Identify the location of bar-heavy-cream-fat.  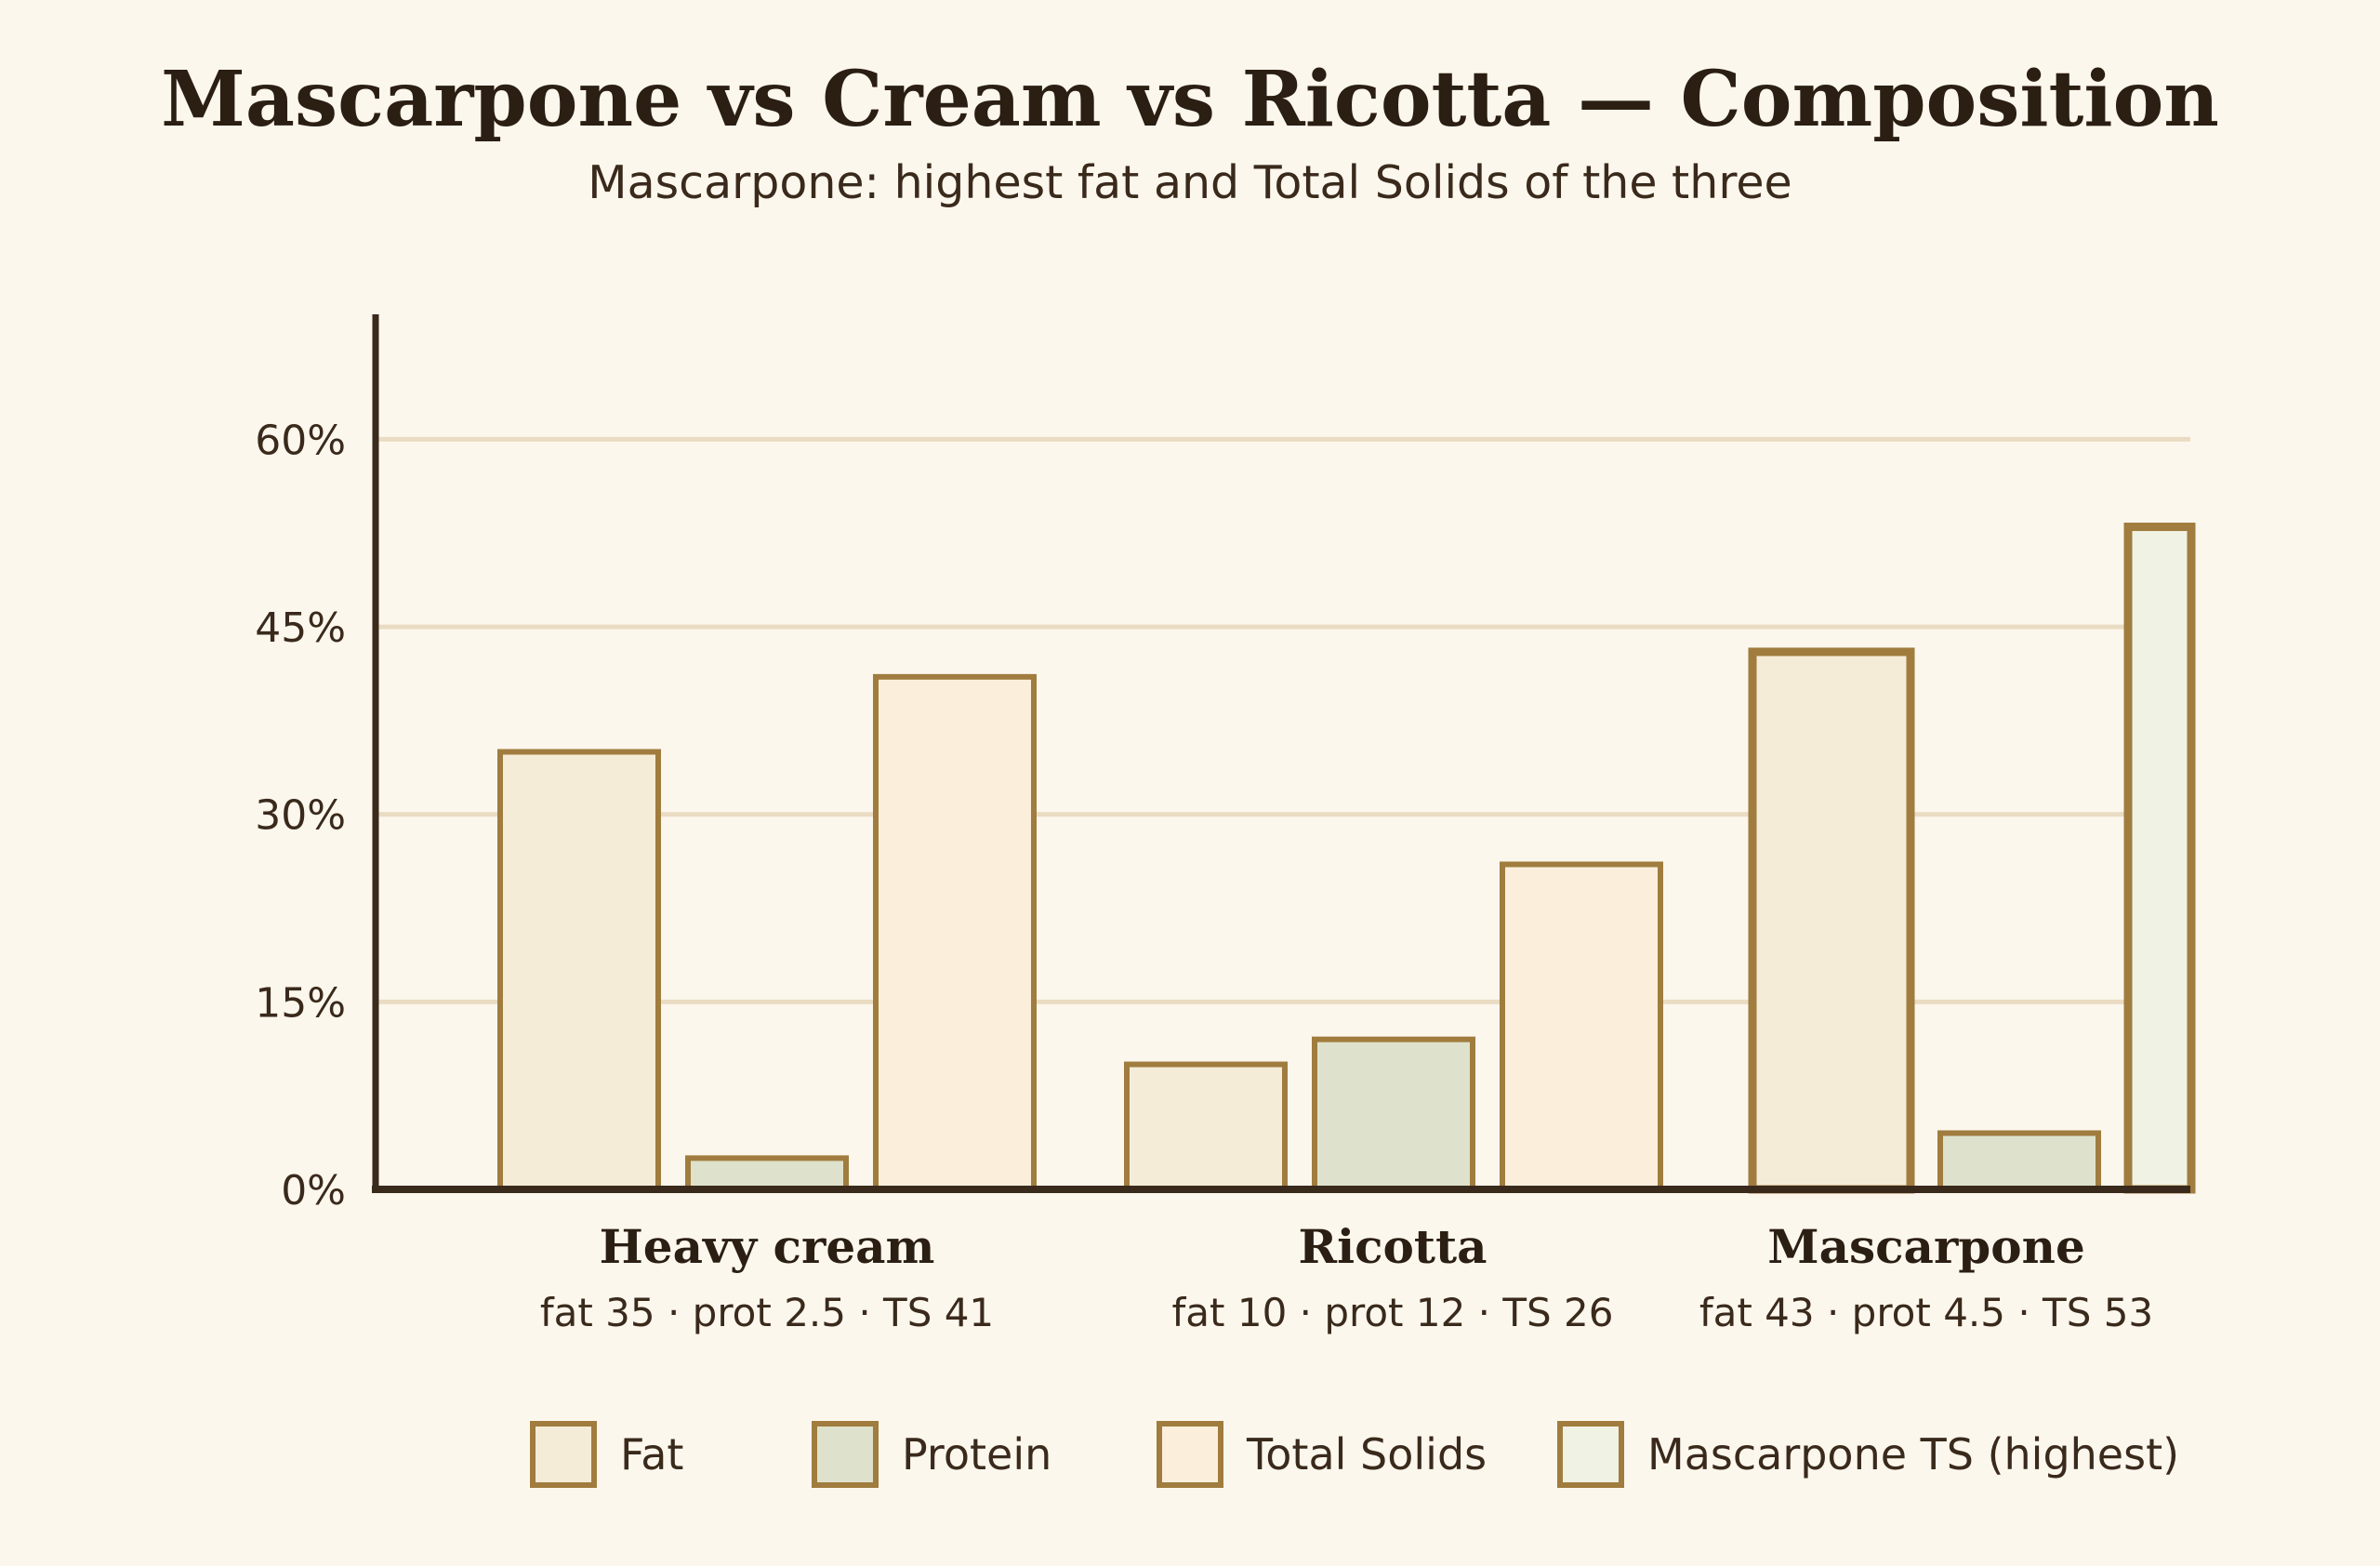
(579, 971).